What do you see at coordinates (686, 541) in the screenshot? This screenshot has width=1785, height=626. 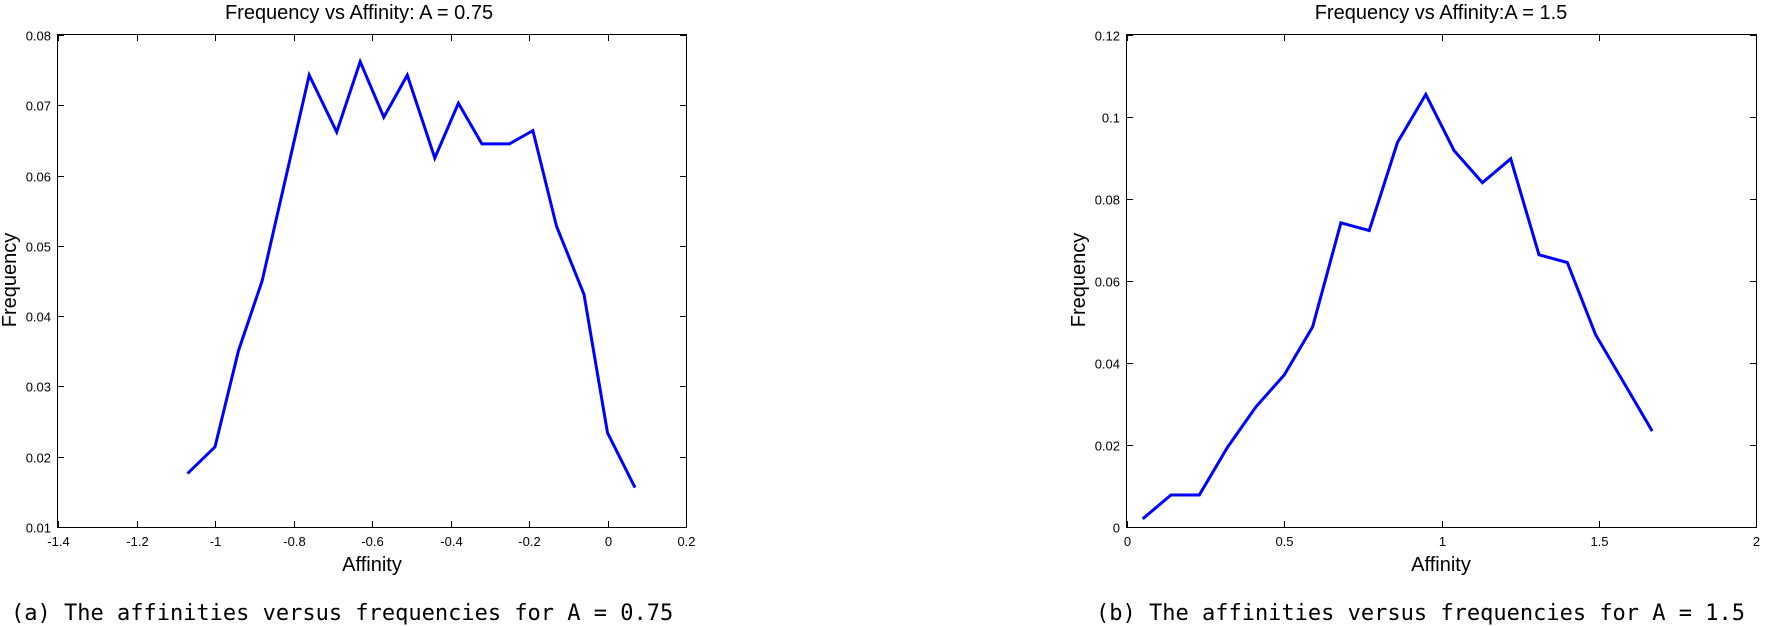 I see `x-tick-label: 0.2` at bounding box center [686, 541].